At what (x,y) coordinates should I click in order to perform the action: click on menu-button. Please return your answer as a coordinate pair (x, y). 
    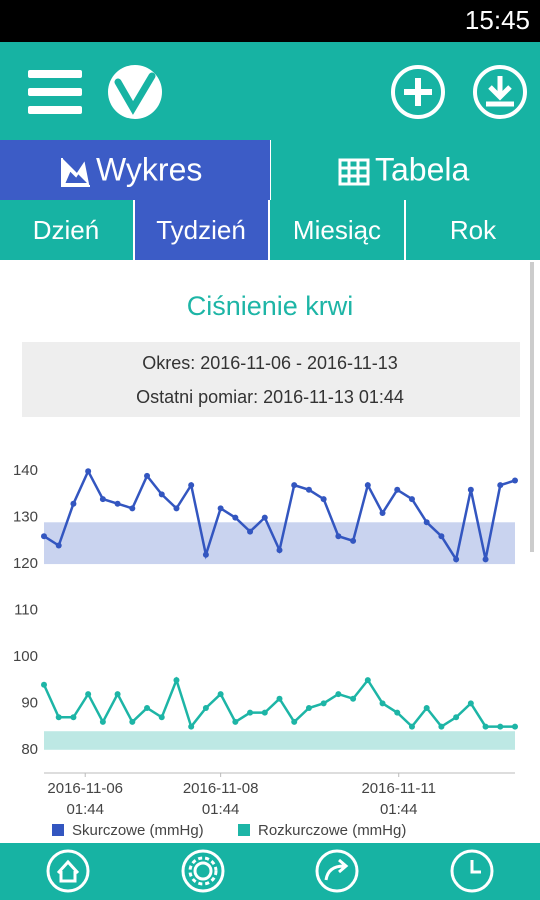
    Looking at the image, I should click on (55, 92).